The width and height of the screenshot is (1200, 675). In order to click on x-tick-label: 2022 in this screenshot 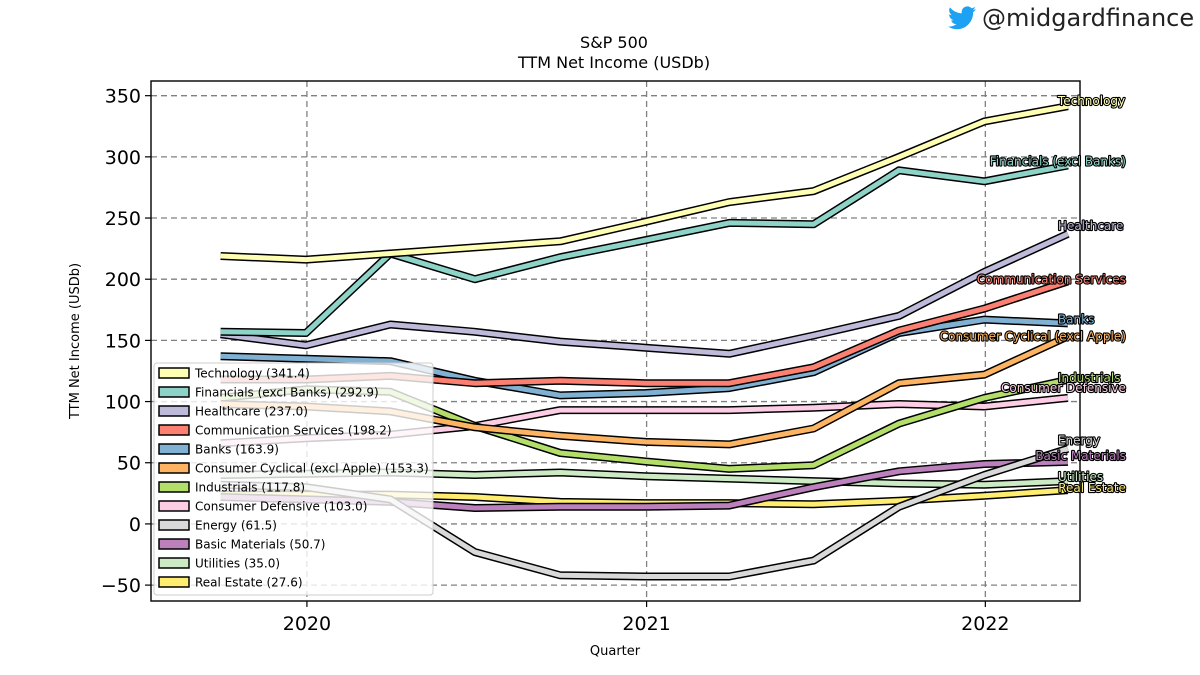, I will do `click(985, 624)`.